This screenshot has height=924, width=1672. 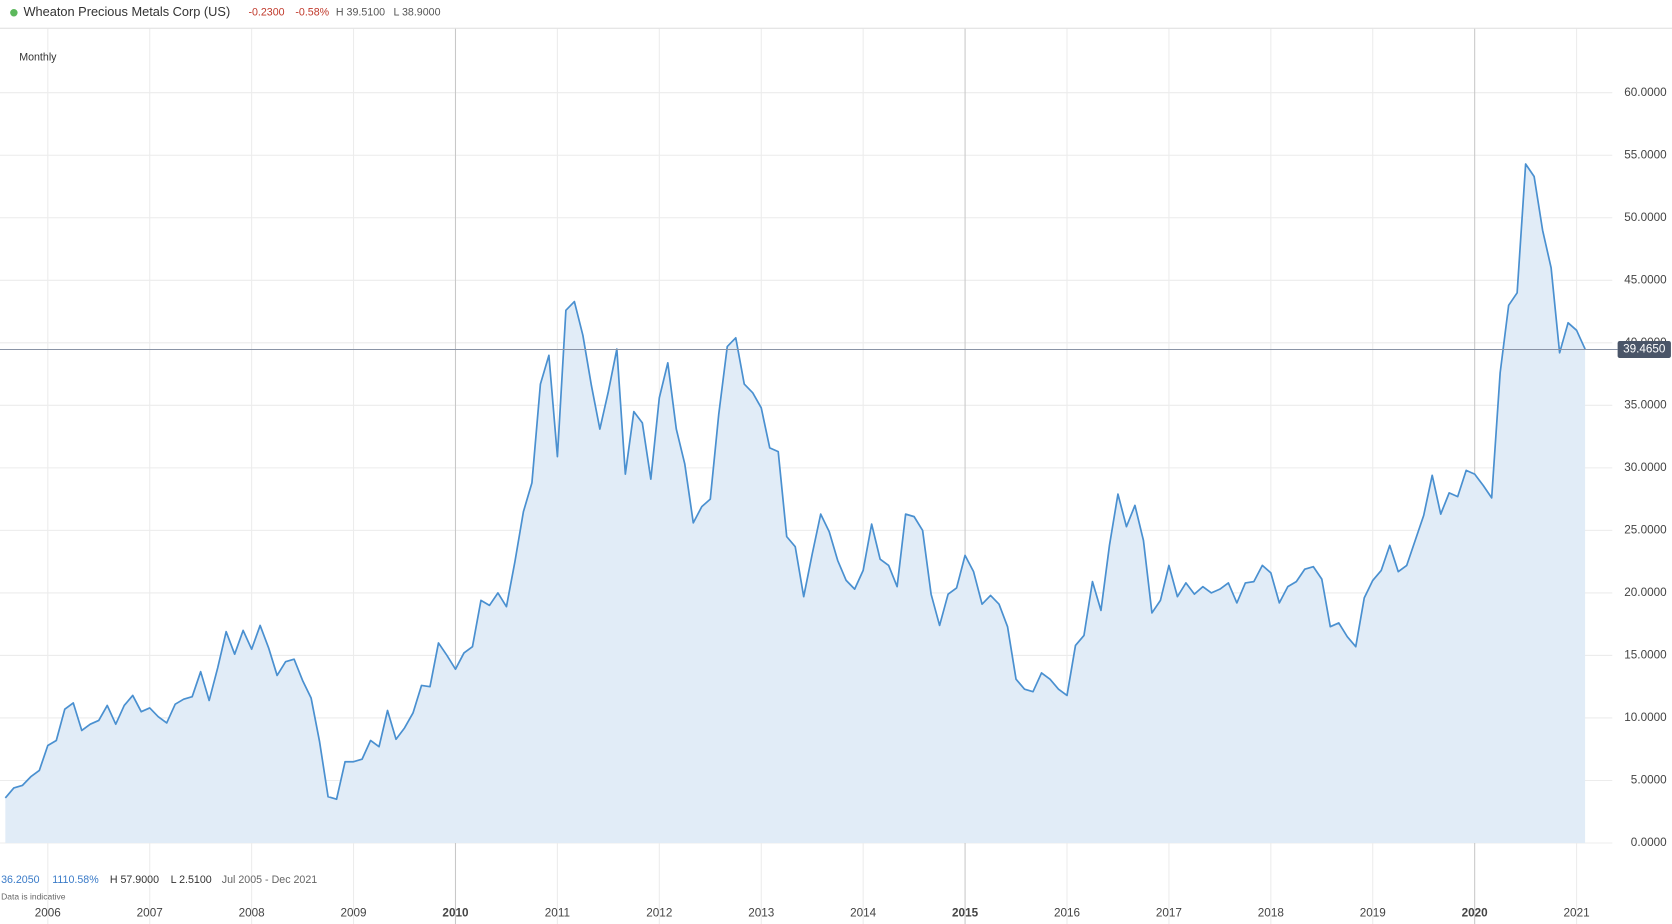 I want to click on y-tick-label: 25.0000, so click(x=1645, y=529).